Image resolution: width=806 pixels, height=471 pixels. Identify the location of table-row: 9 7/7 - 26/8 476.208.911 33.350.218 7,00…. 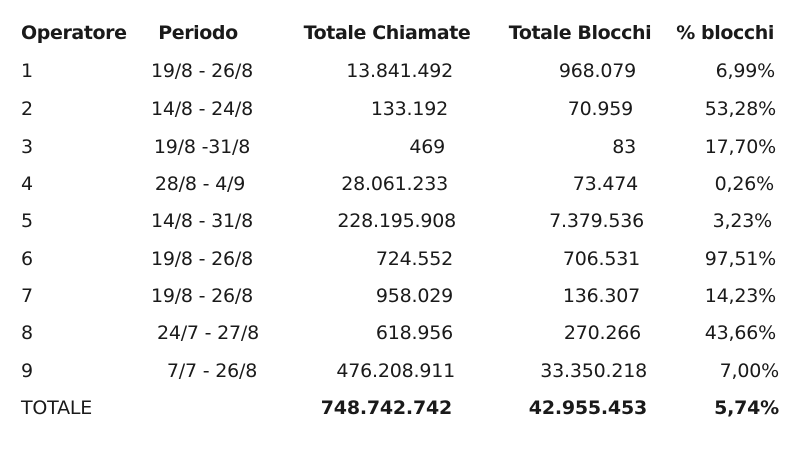
(403, 371).